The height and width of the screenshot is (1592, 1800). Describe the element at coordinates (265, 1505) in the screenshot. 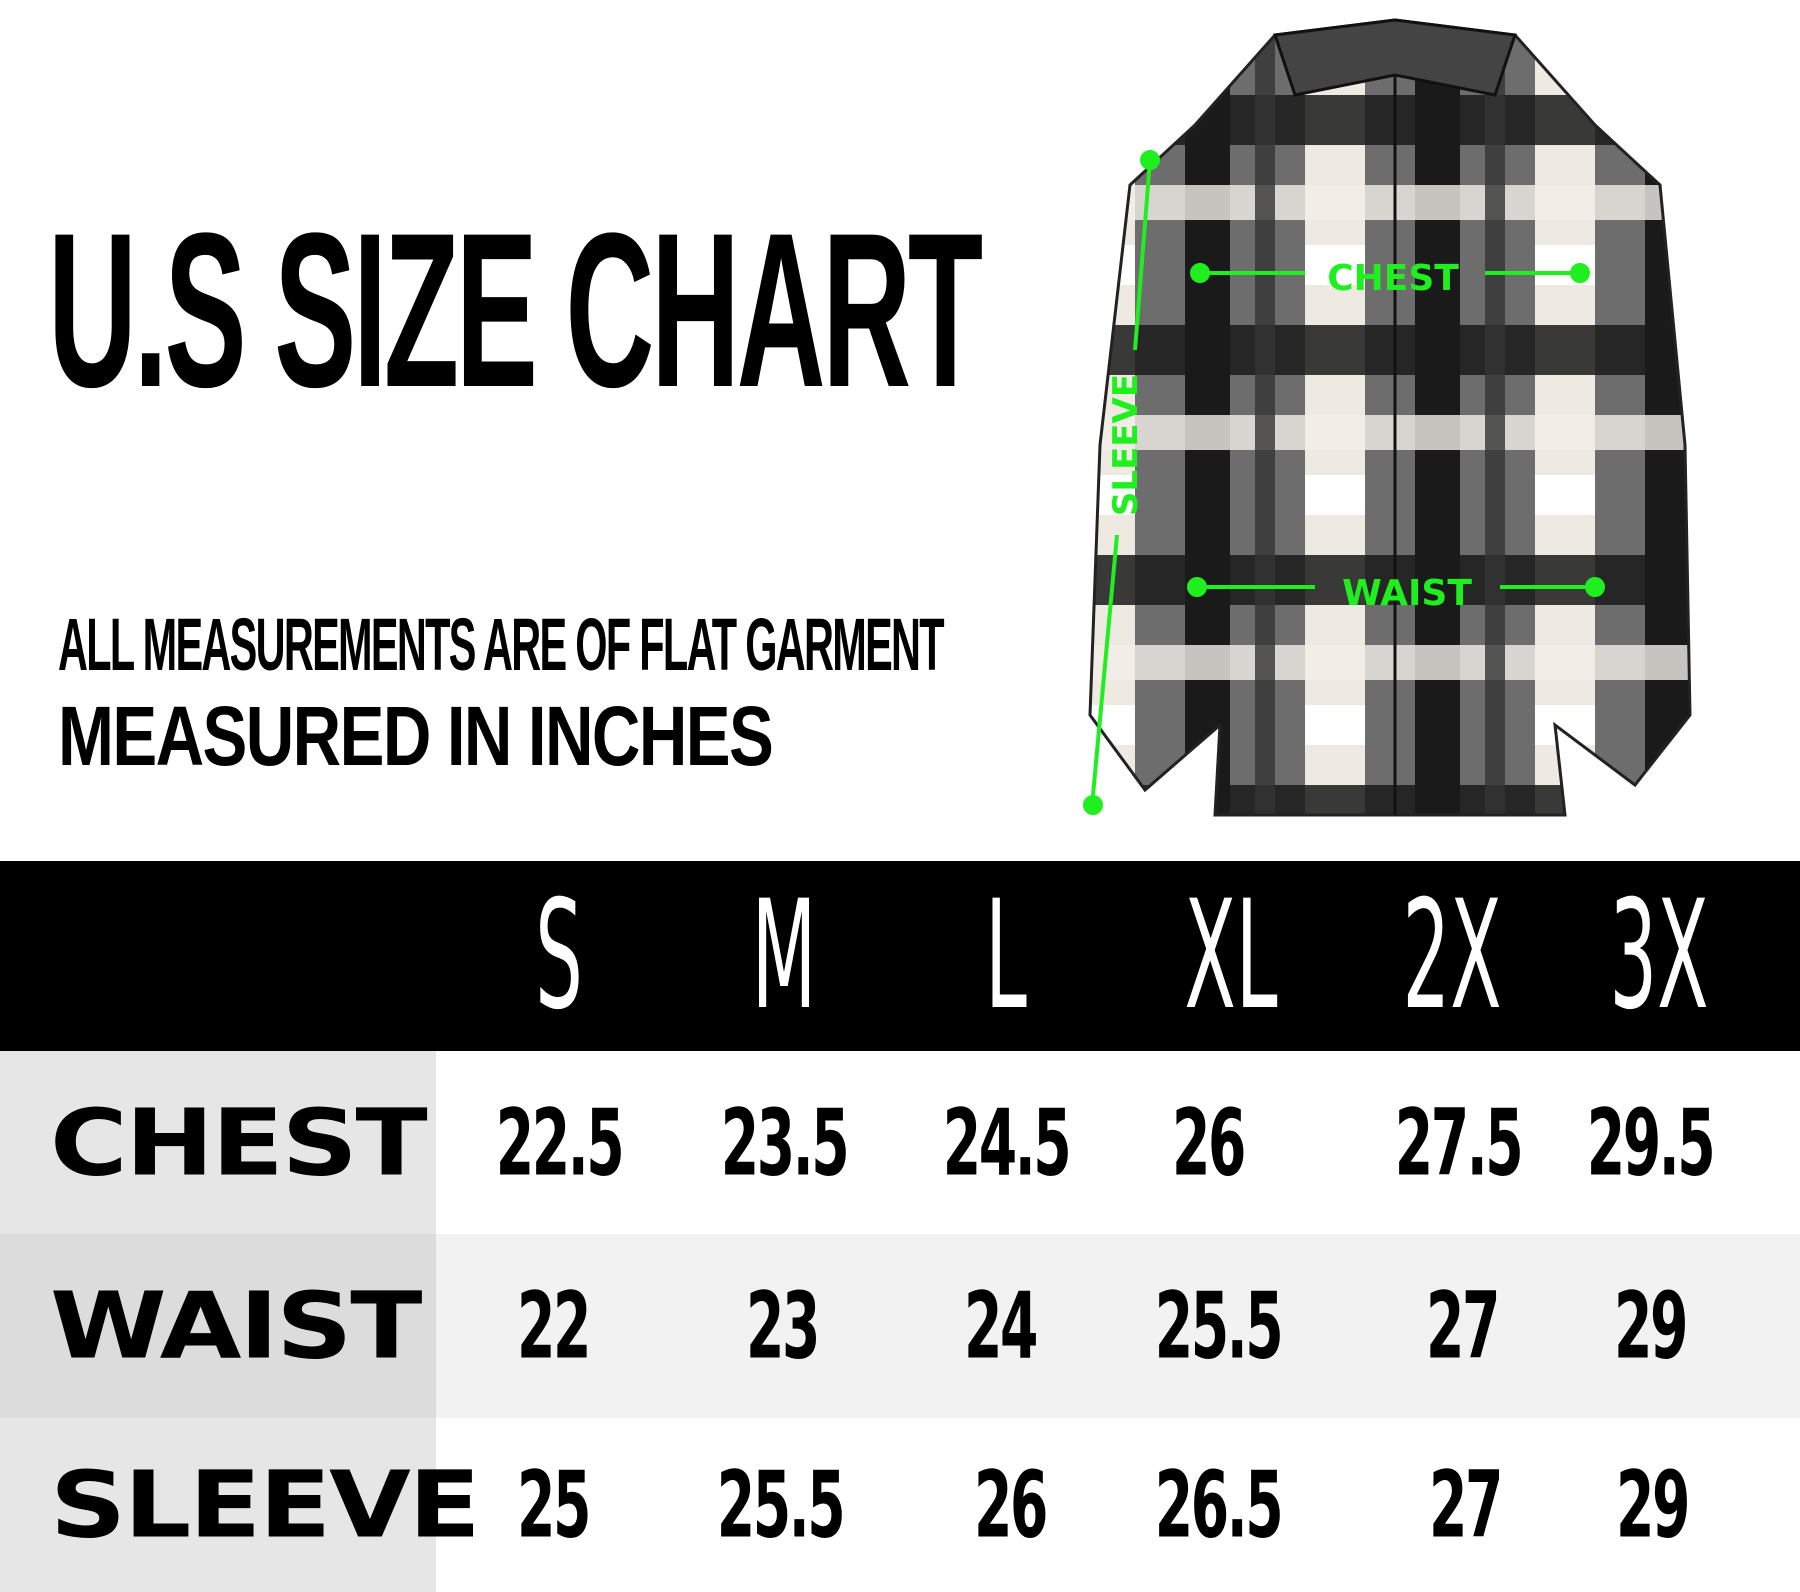

I see `row-label: SLEEVE` at that location.